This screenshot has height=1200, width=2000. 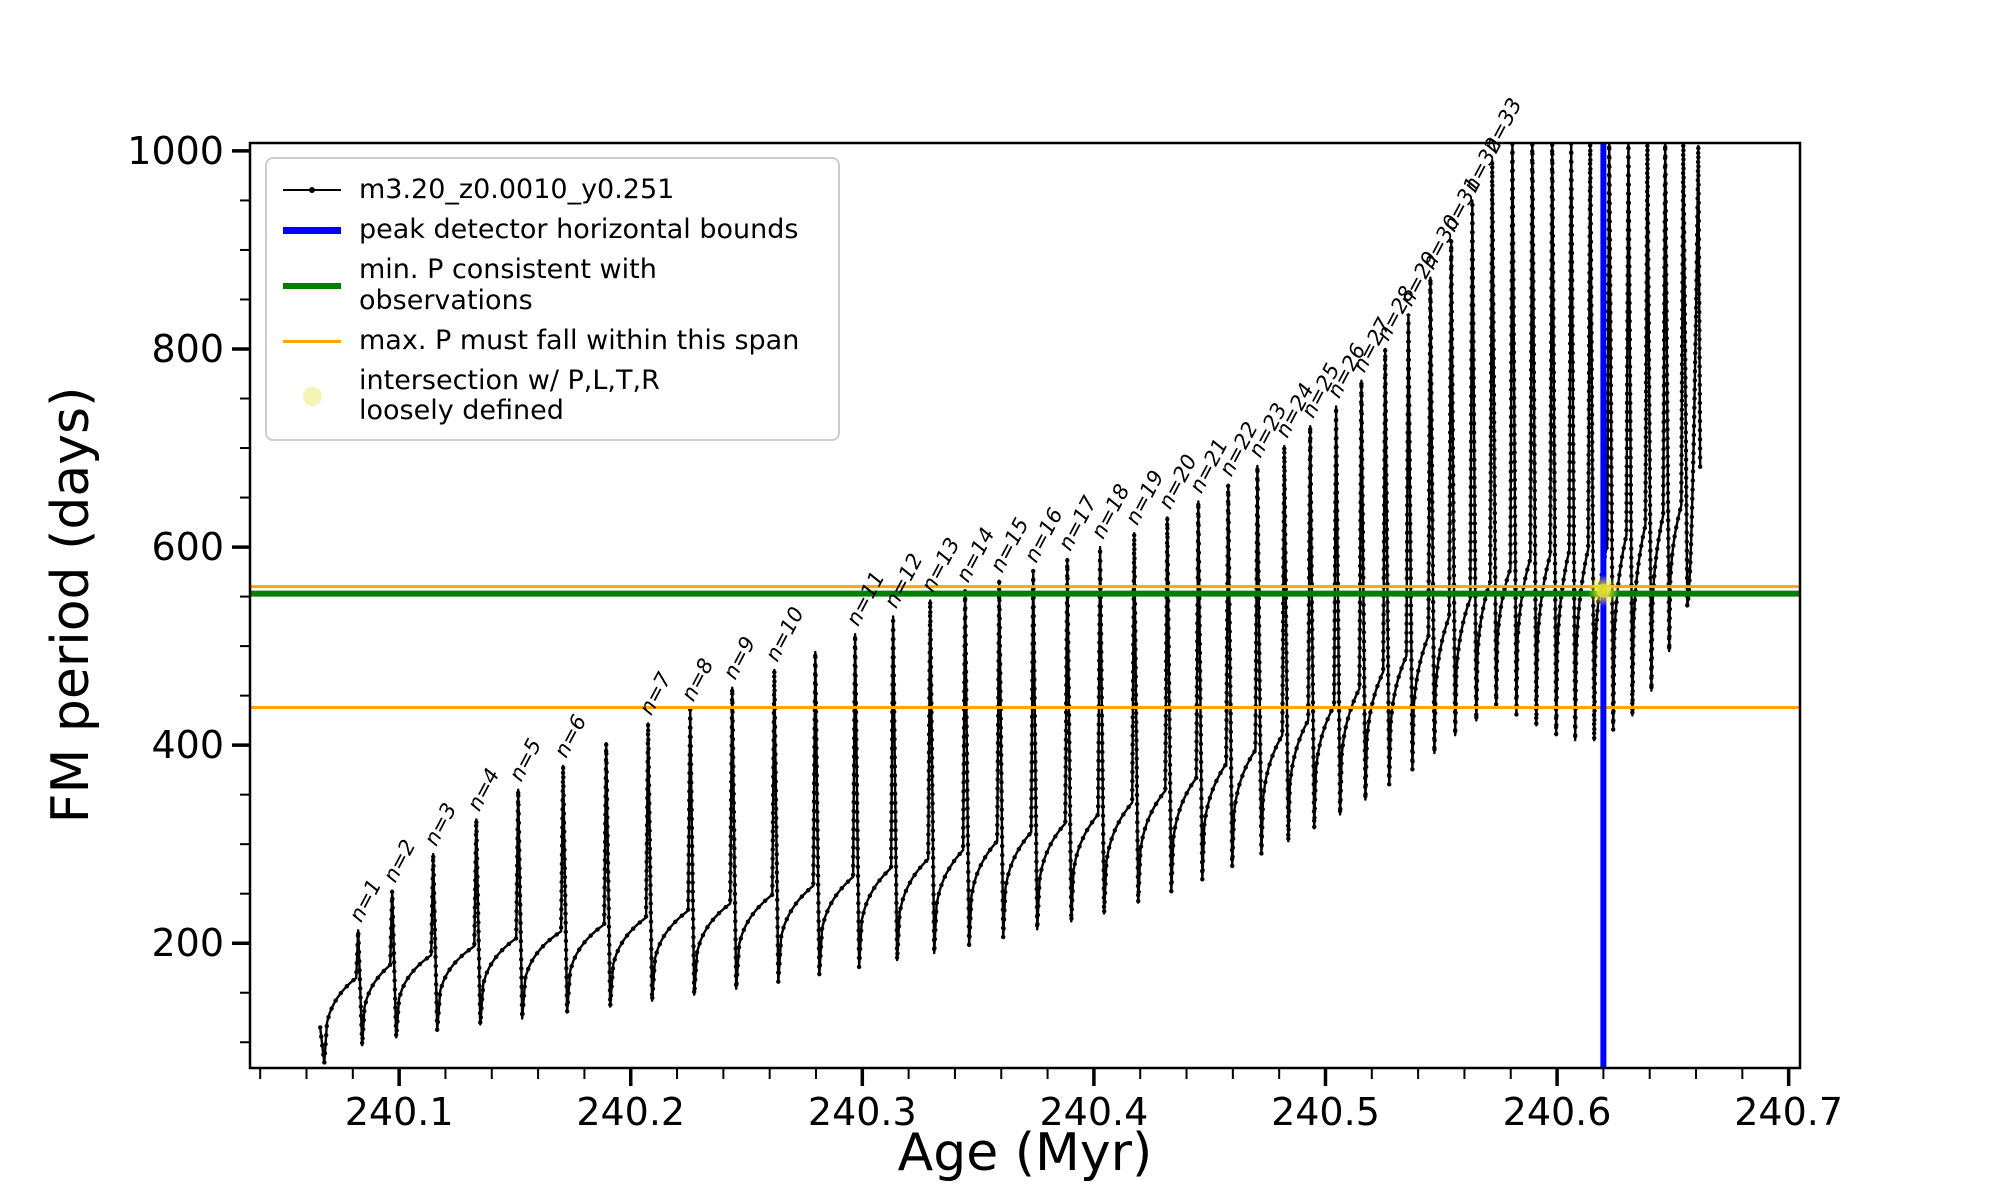 What do you see at coordinates (187, 547) in the screenshot?
I see `y-tick-label: 600` at bounding box center [187, 547].